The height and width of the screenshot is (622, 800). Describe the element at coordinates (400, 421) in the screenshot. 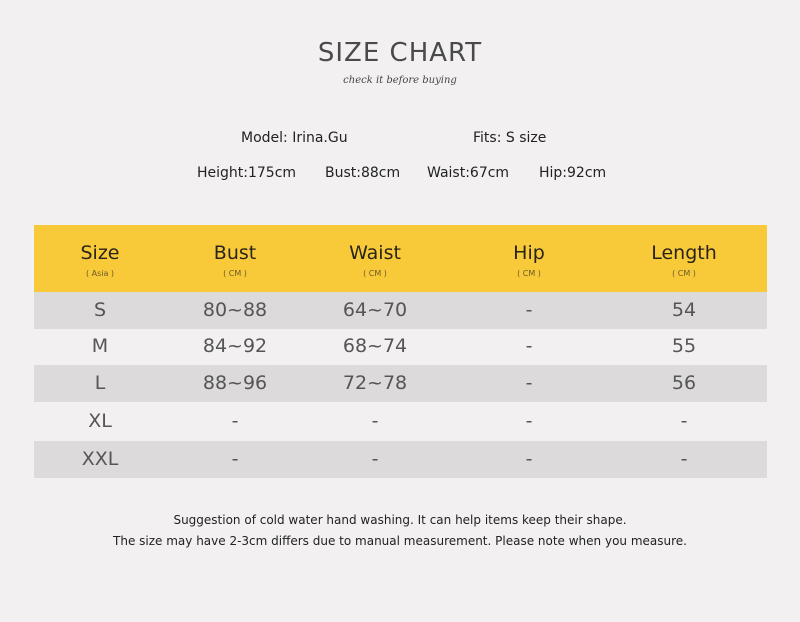

I see `table-row: XL - - - -` at that location.